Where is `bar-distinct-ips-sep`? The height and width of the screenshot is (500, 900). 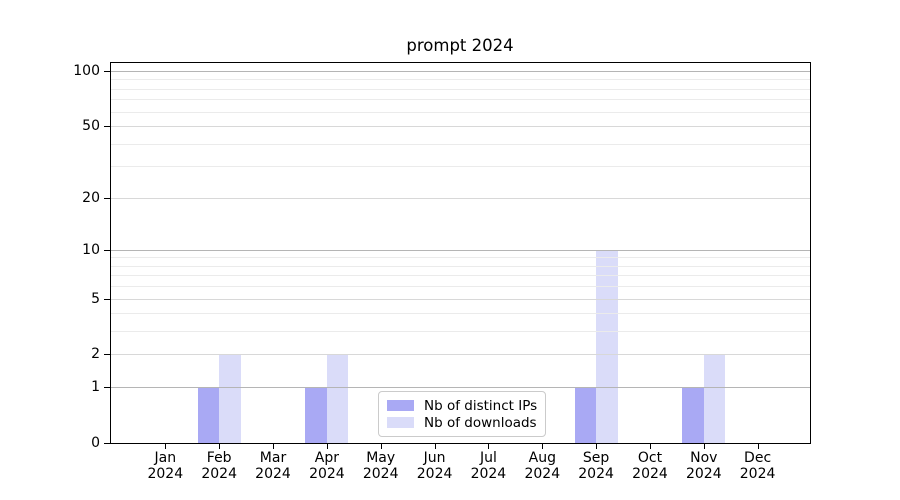
bar-distinct-ips-sep is located at coordinates (585, 415).